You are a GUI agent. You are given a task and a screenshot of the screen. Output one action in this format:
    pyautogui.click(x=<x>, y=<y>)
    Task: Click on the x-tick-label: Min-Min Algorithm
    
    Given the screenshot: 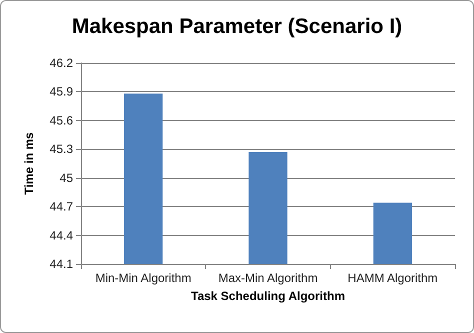 What is the action you would take?
    pyautogui.click(x=143, y=278)
    